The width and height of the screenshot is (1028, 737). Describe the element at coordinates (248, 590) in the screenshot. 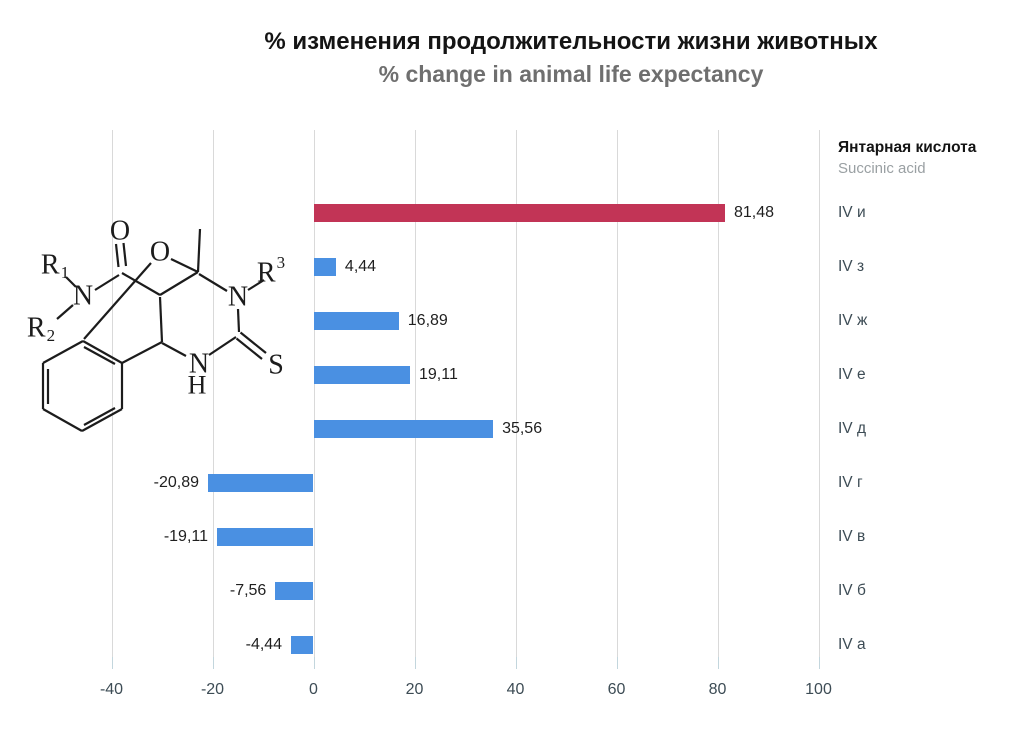

I see `value-label: -7,56` at that location.